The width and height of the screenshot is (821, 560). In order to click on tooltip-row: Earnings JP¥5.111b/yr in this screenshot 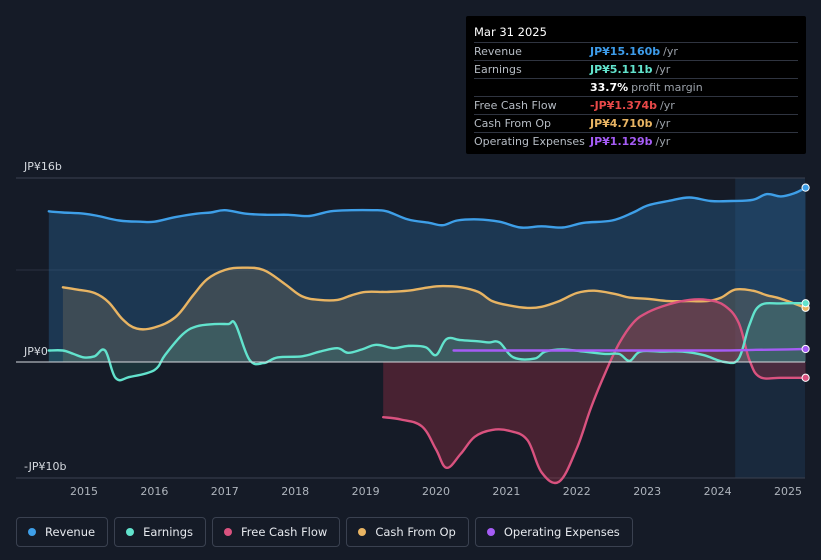, I will do `click(636, 69)`.